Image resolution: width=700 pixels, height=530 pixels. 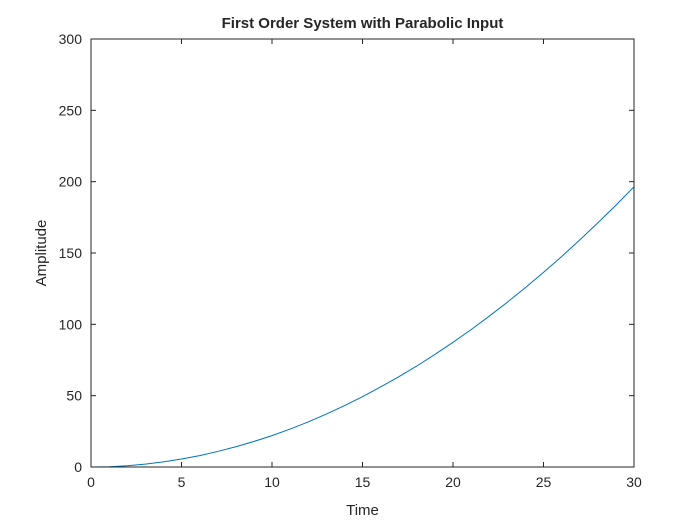 What do you see at coordinates (71, 110) in the screenshot?
I see `y-tick-label: 250` at bounding box center [71, 110].